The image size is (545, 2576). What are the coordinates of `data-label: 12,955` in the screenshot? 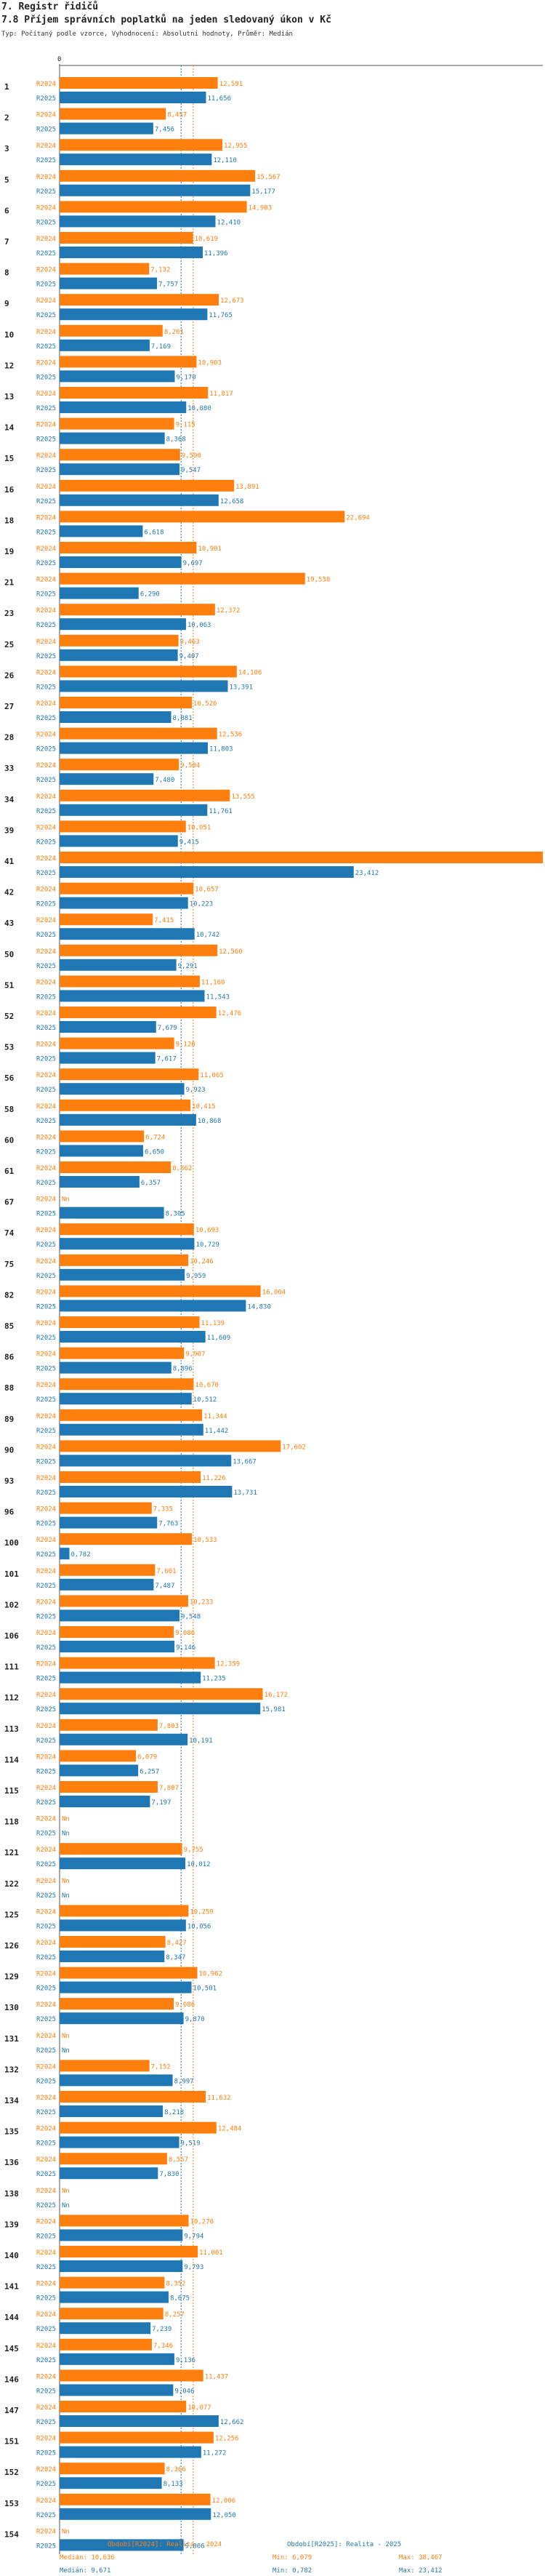 It's located at (236, 146).